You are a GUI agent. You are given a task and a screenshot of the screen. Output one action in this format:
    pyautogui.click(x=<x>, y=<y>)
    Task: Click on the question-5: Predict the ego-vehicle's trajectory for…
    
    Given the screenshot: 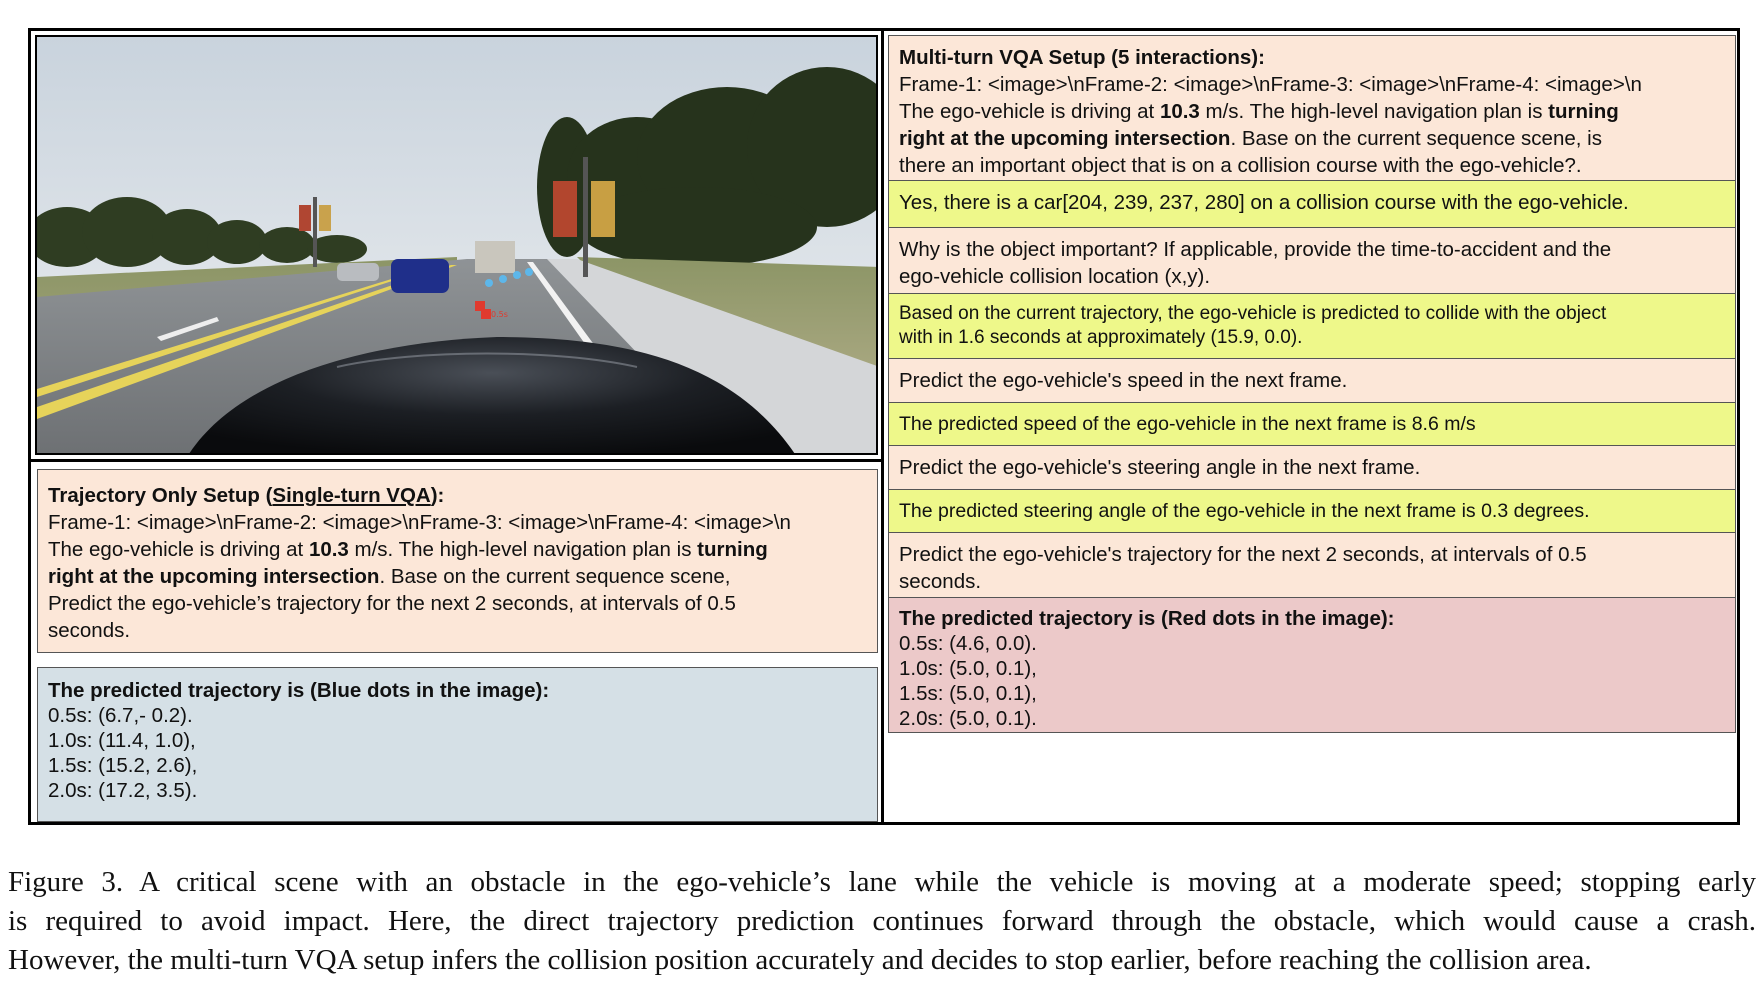 What is the action you would take?
    pyautogui.click(x=1312, y=565)
    